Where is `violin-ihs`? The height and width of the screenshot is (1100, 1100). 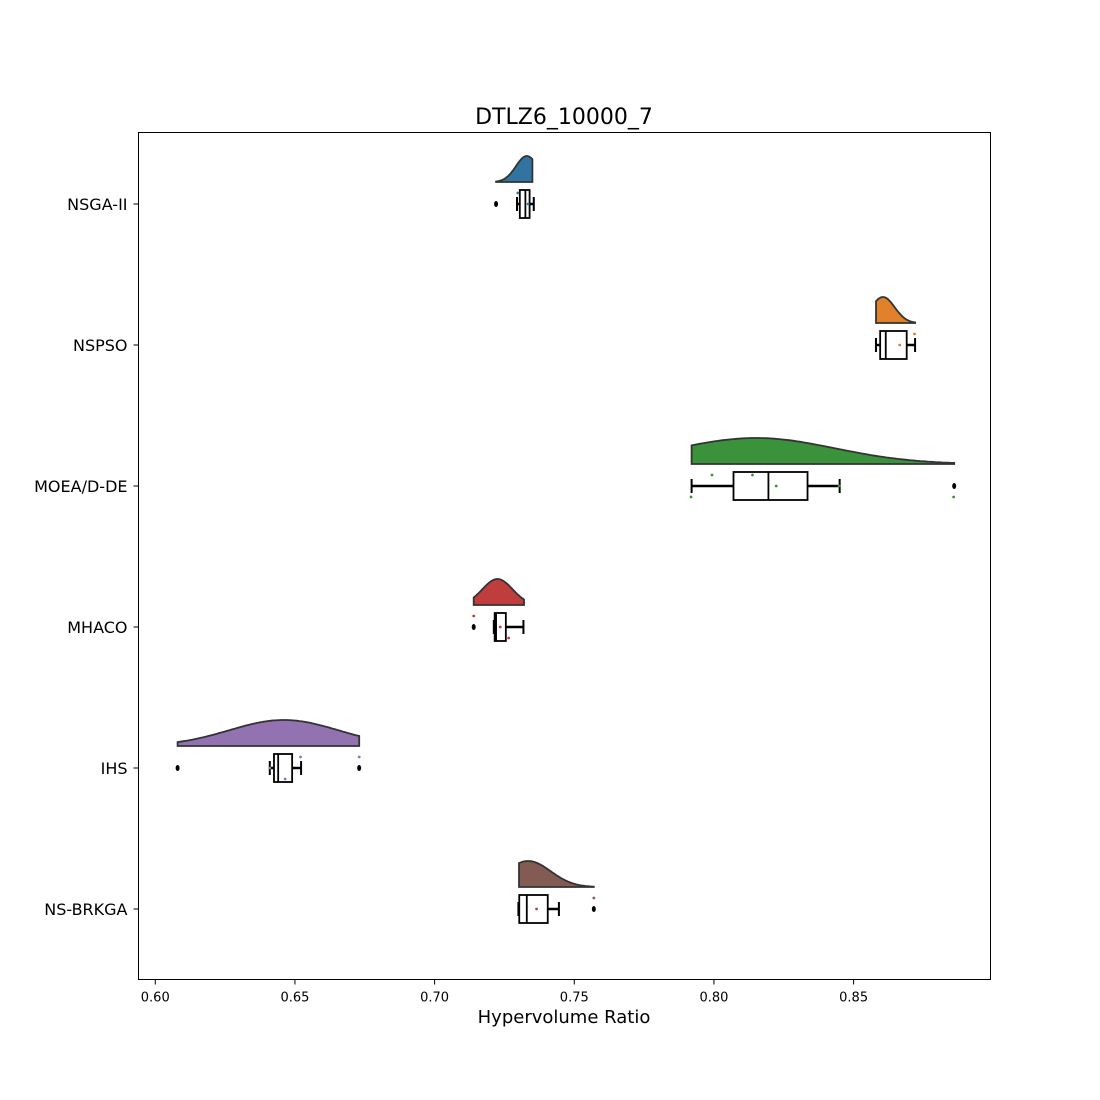 violin-ihs is located at coordinates (268, 733).